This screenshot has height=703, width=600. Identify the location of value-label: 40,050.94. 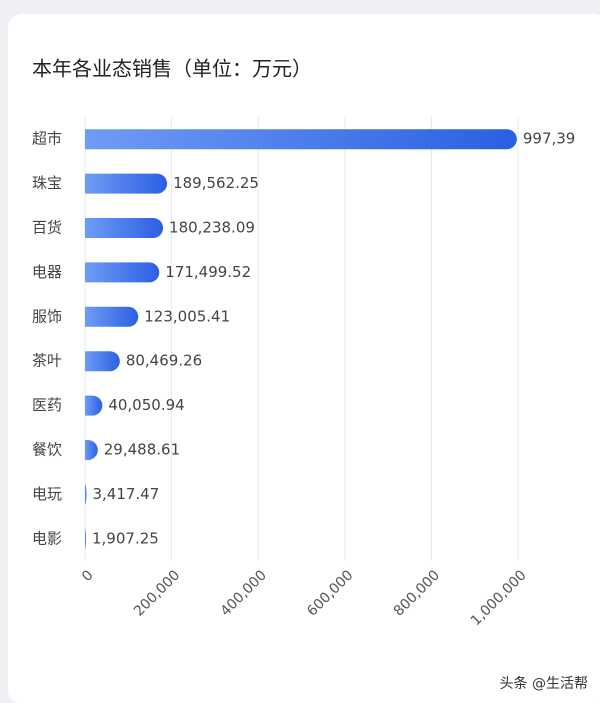
(146, 405).